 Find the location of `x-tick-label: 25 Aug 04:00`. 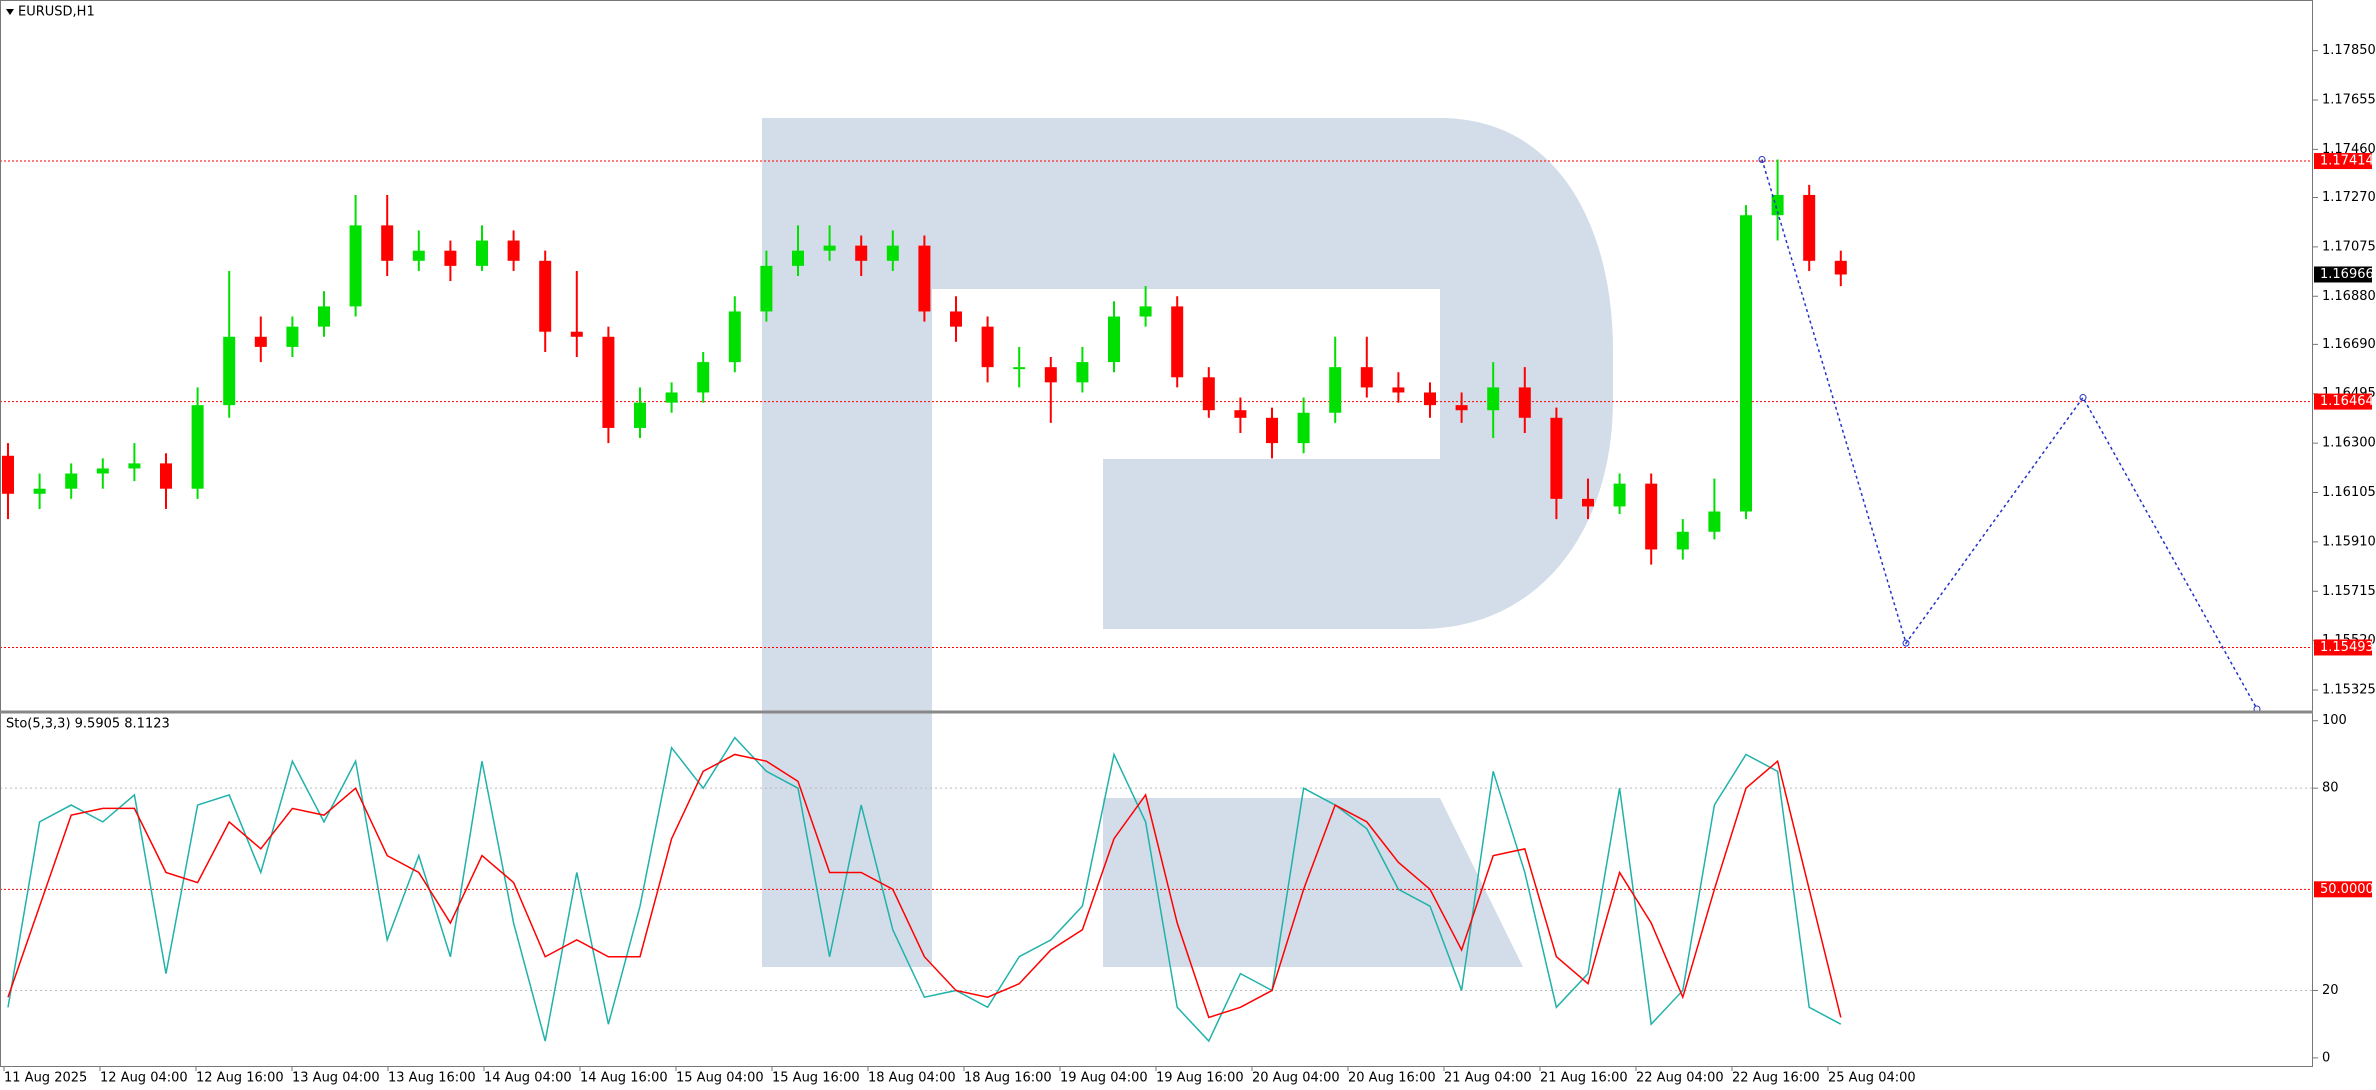

x-tick-label: 25 Aug 04:00 is located at coordinates (1872, 1078).